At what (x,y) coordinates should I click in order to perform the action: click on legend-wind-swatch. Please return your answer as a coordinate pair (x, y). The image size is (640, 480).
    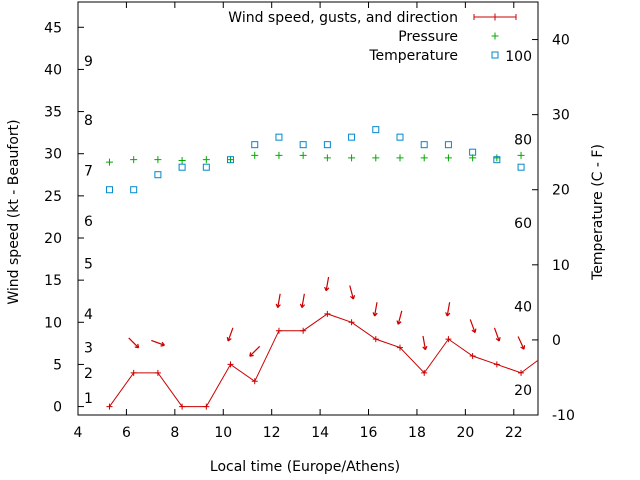
    Looking at the image, I should click on (495, 17).